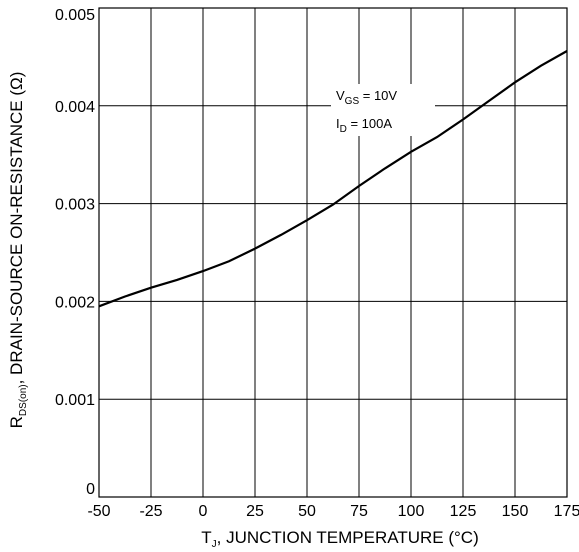 This screenshot has height=552, width=579. I want to click on x-tick-label: -25, so click(150, 511).